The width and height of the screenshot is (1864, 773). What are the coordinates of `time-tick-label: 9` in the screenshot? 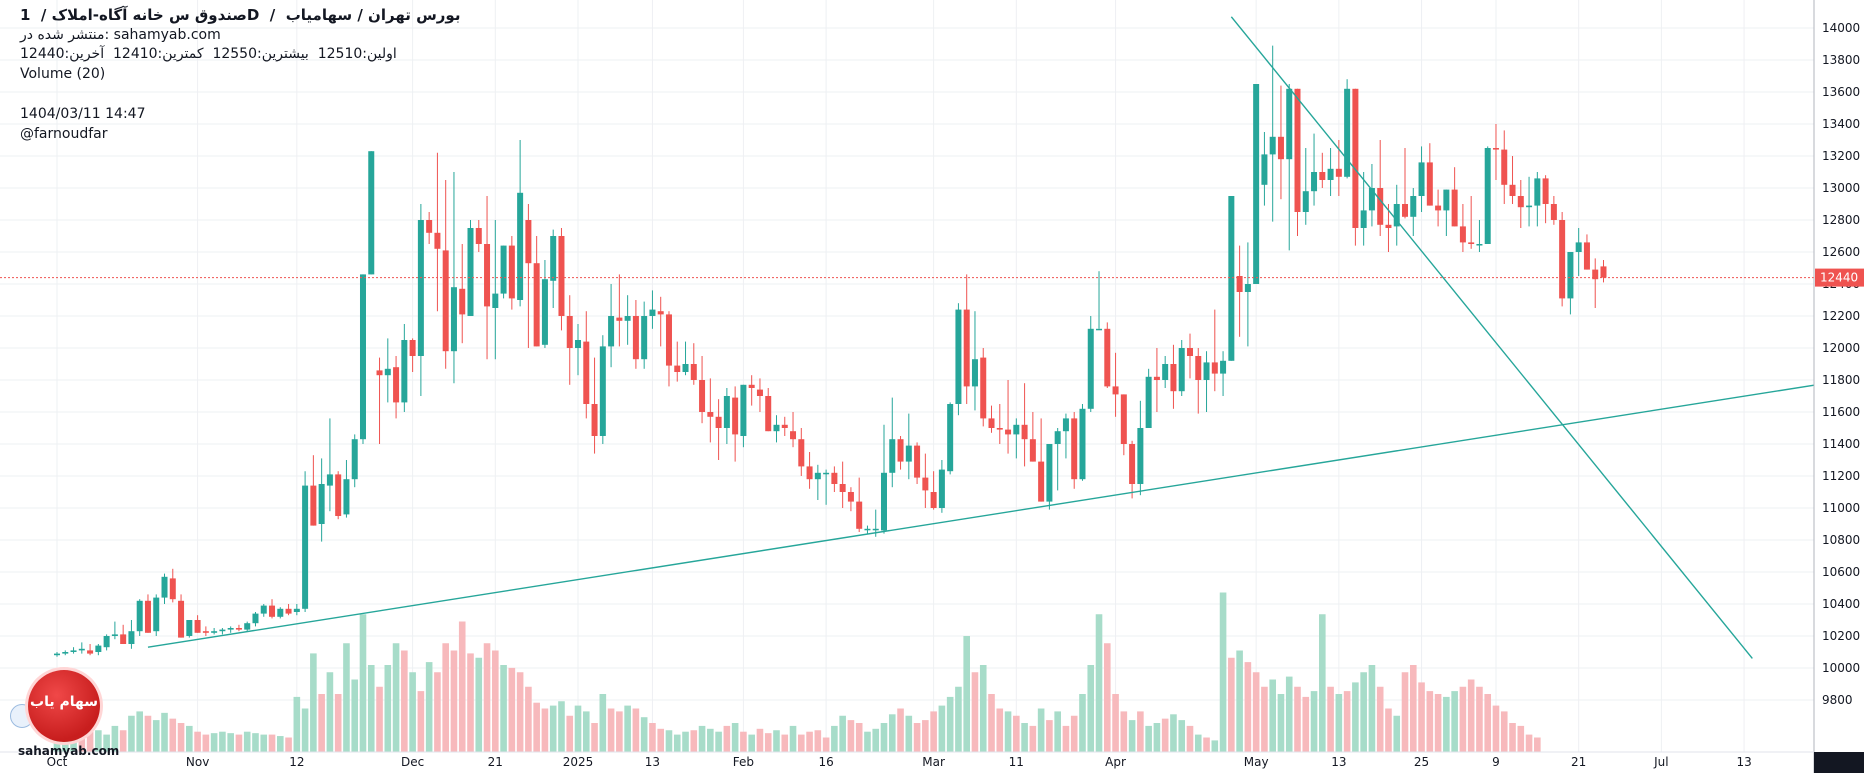 It's located at (1496, 762).